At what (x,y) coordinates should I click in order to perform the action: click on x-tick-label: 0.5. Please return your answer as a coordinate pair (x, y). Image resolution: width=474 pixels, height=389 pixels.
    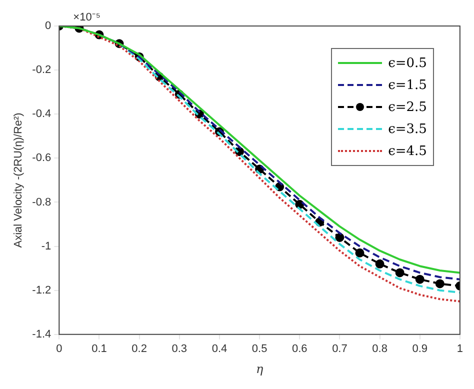
    Looking at the image, I should click on (260, 349).